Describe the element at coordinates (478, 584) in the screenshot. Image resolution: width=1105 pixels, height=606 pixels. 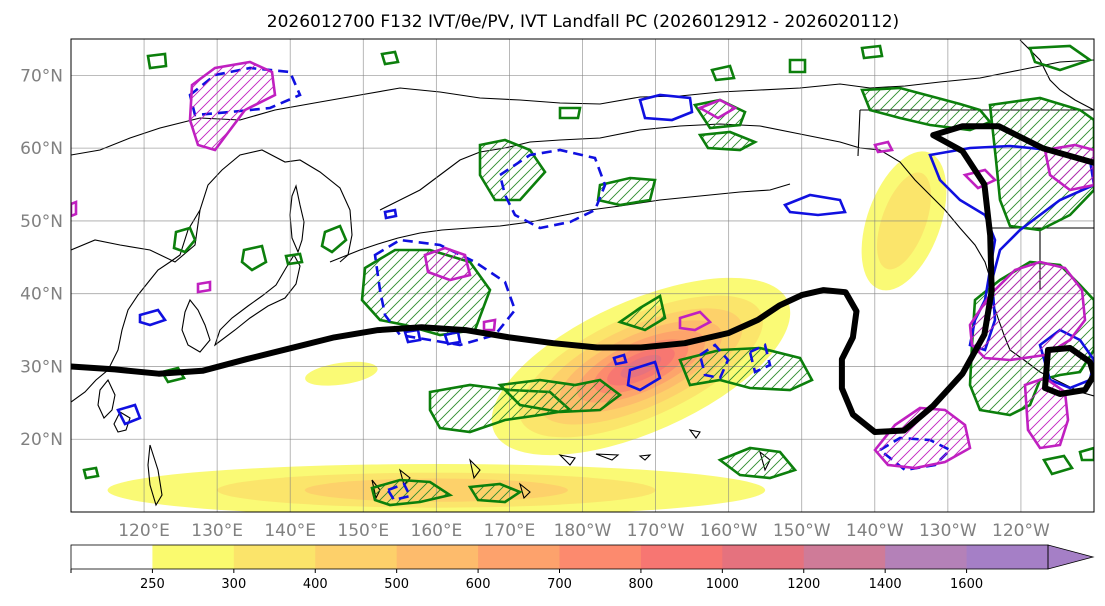
I see `colorbar-tick-label: 600` at that location.